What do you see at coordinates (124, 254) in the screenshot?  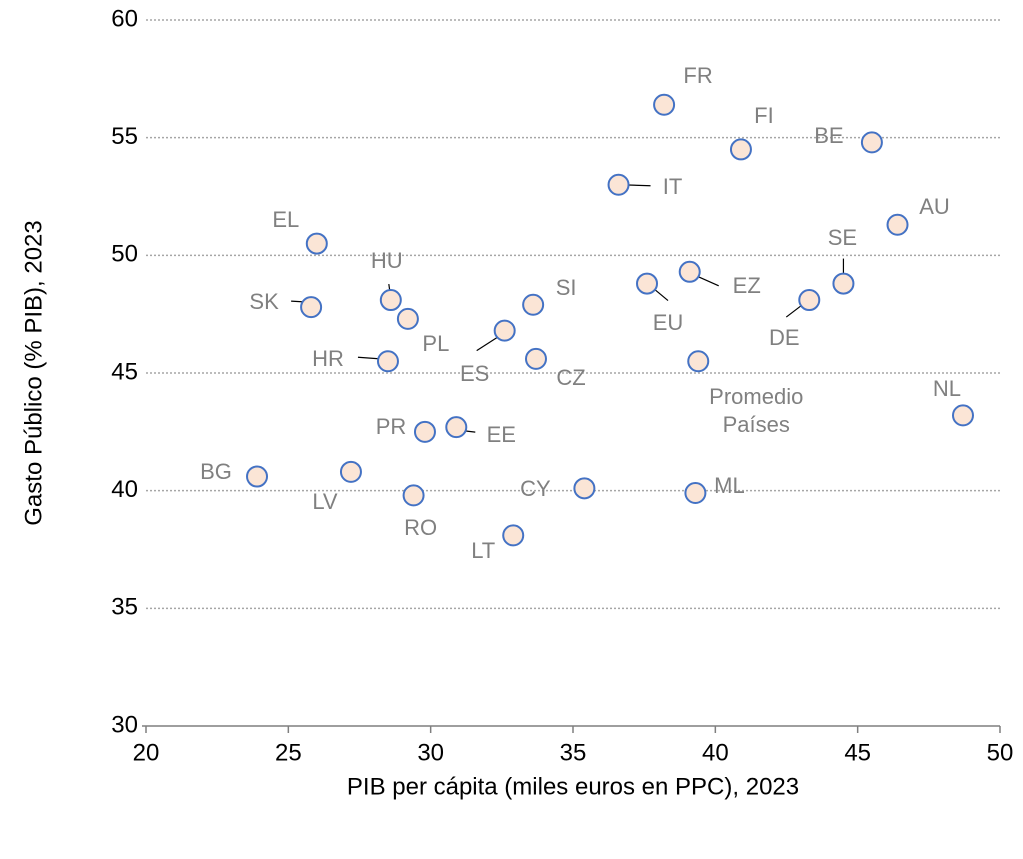 I see `y-tick-label: 50` at bounding box center [124, 254].